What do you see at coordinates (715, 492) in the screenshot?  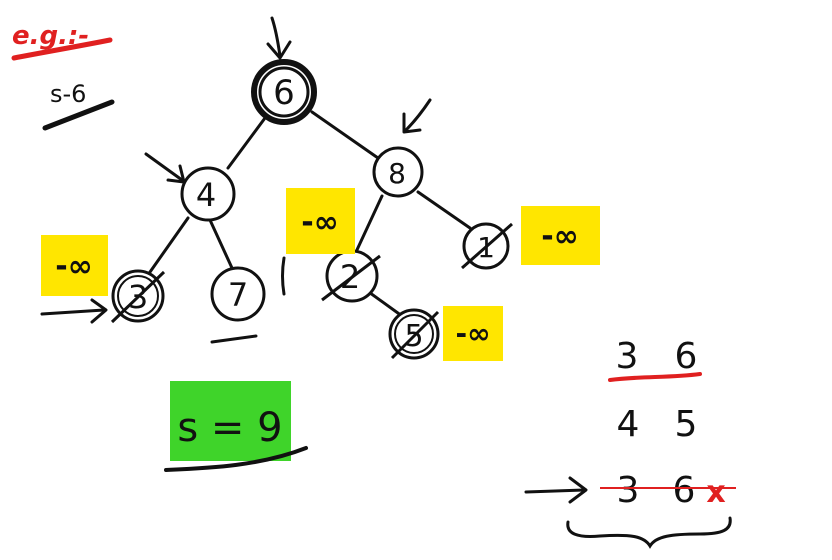 I see `pair-3-mark: x` at bounding box center [715, 492].